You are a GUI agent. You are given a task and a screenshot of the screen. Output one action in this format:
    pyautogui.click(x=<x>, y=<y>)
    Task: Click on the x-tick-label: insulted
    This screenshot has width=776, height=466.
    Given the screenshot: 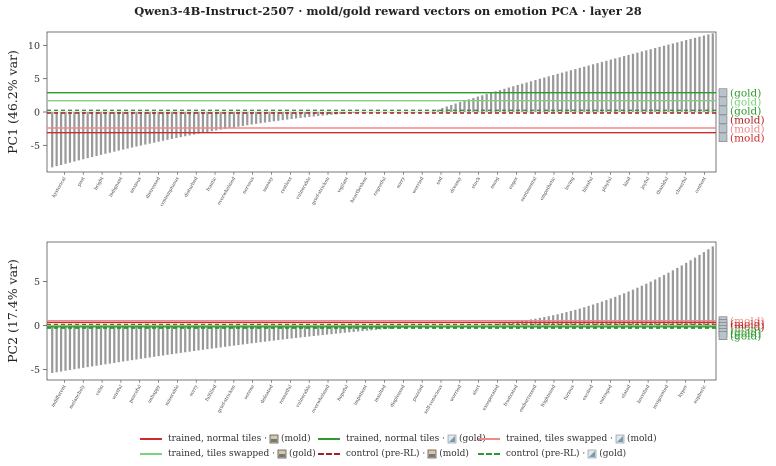 What is the action you would take?
    pyautogui.click(x=380, y=393)
    